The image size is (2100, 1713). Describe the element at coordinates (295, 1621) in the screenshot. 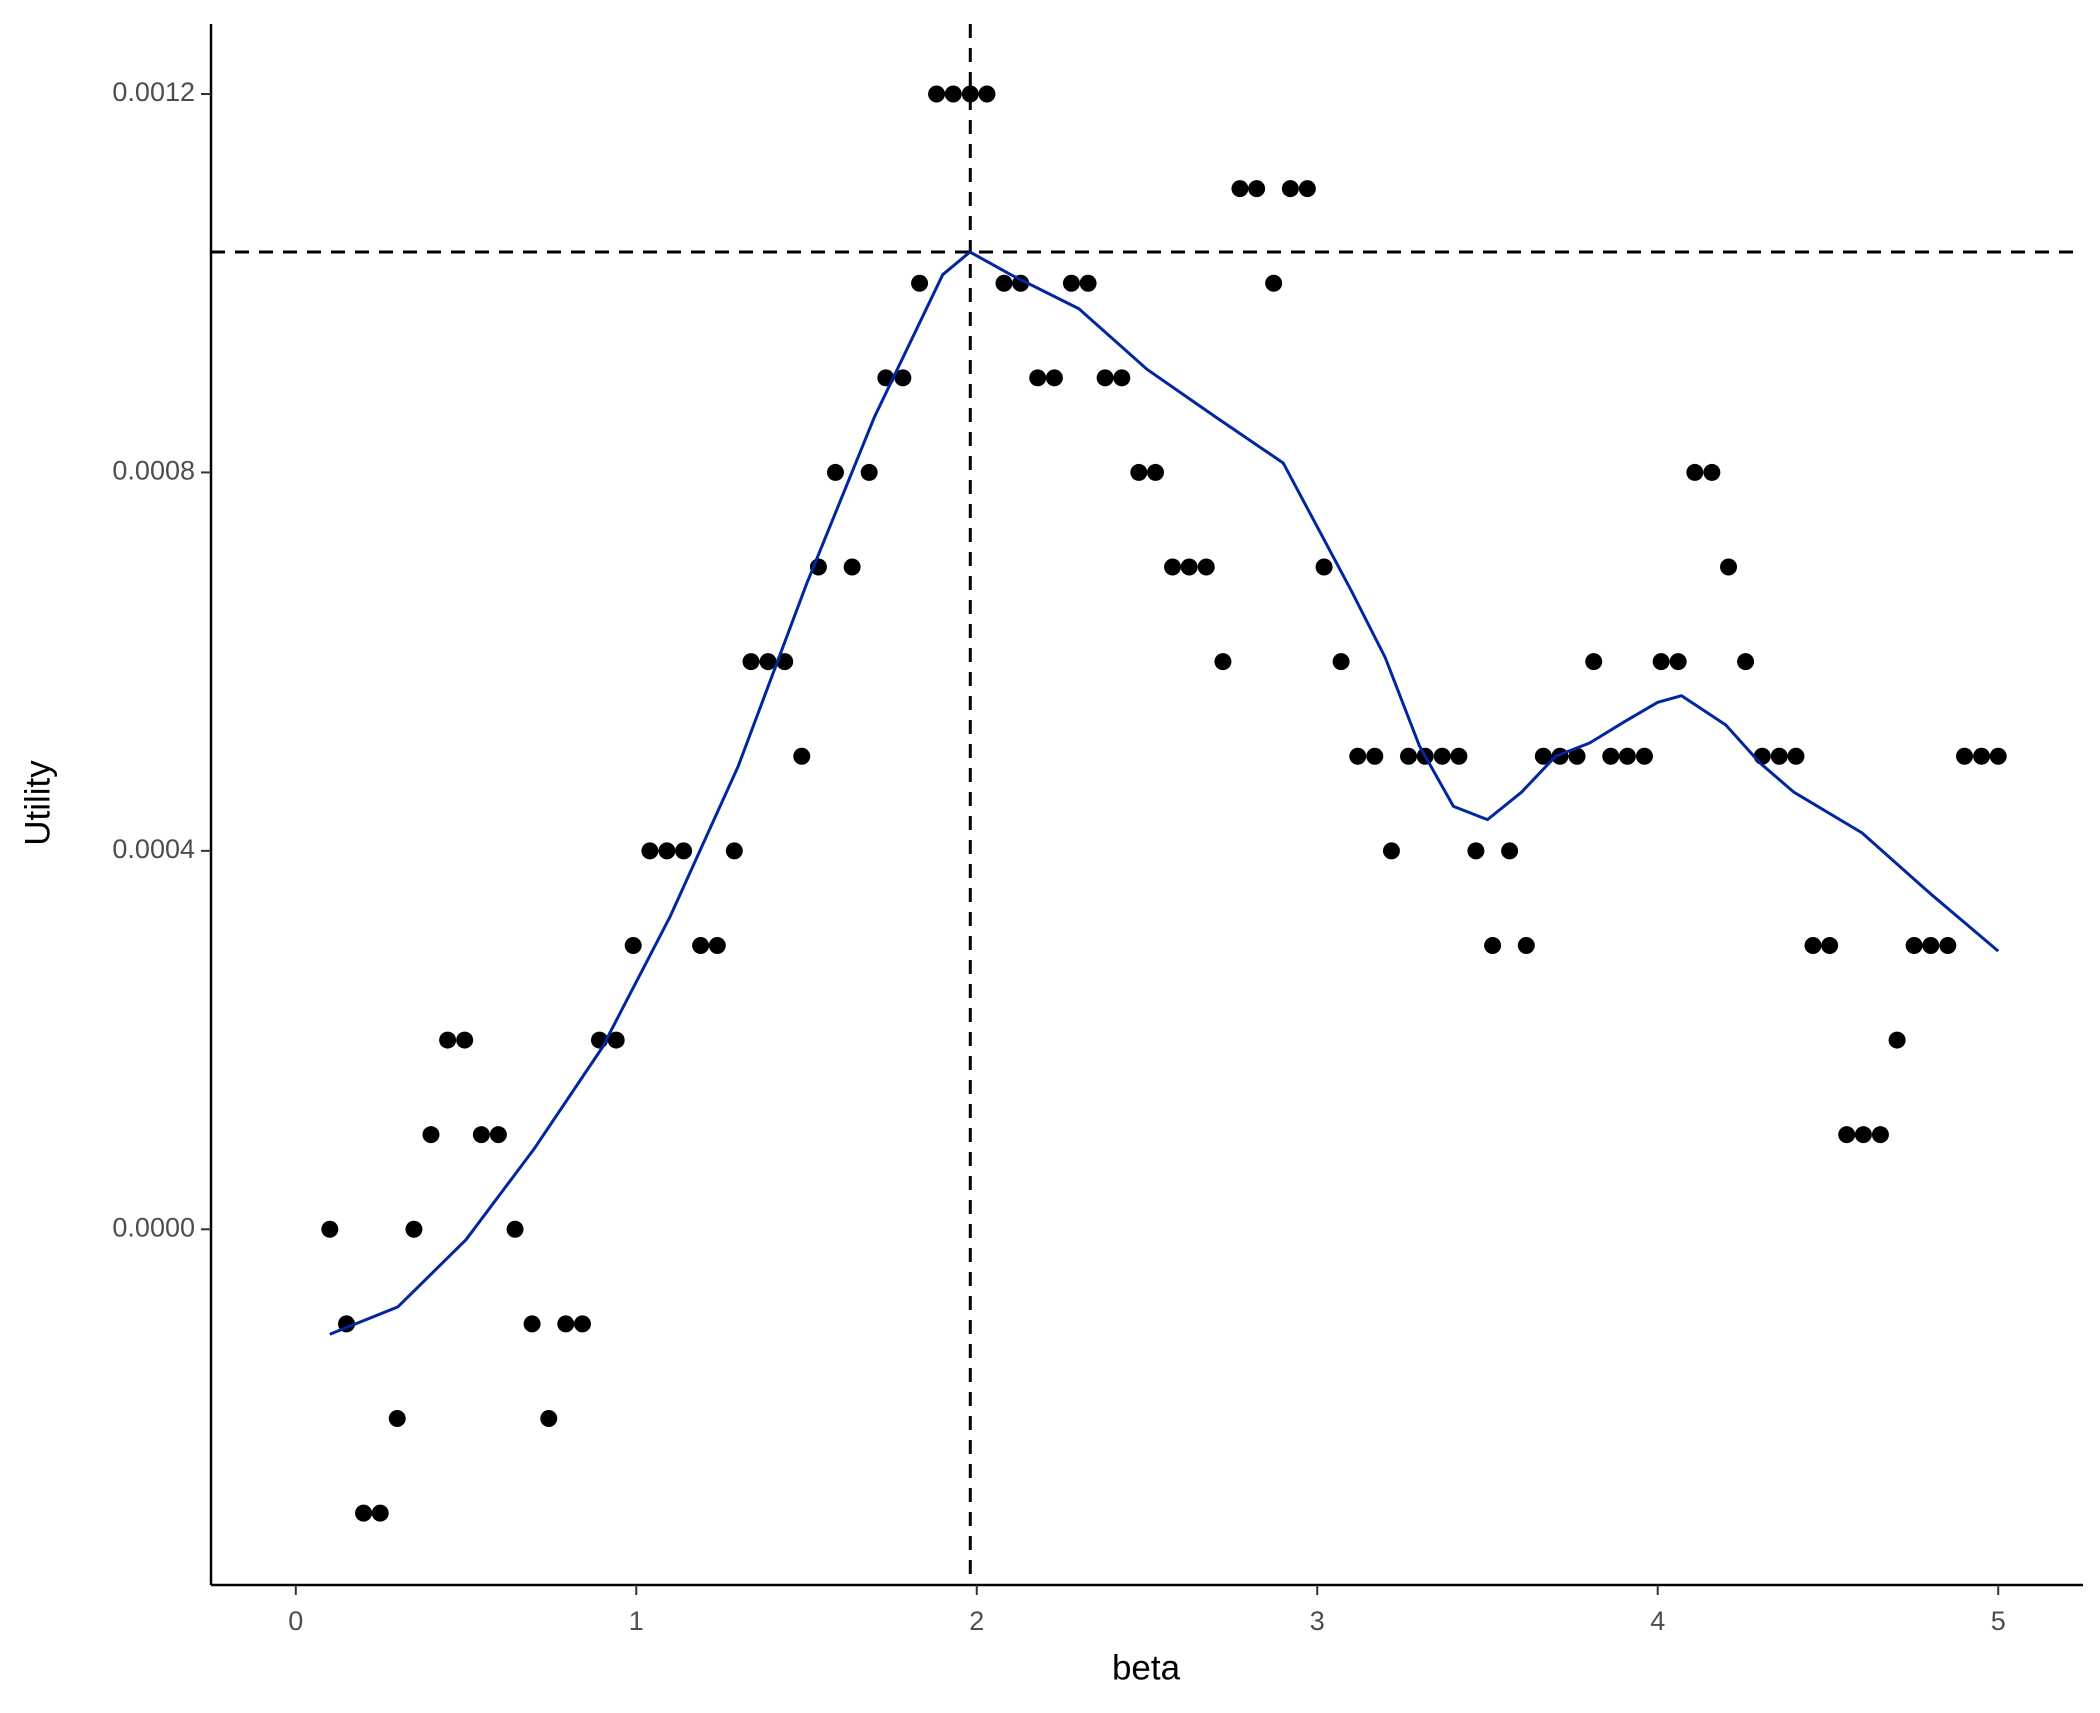

I see `x-tick-label: 0` at that location.